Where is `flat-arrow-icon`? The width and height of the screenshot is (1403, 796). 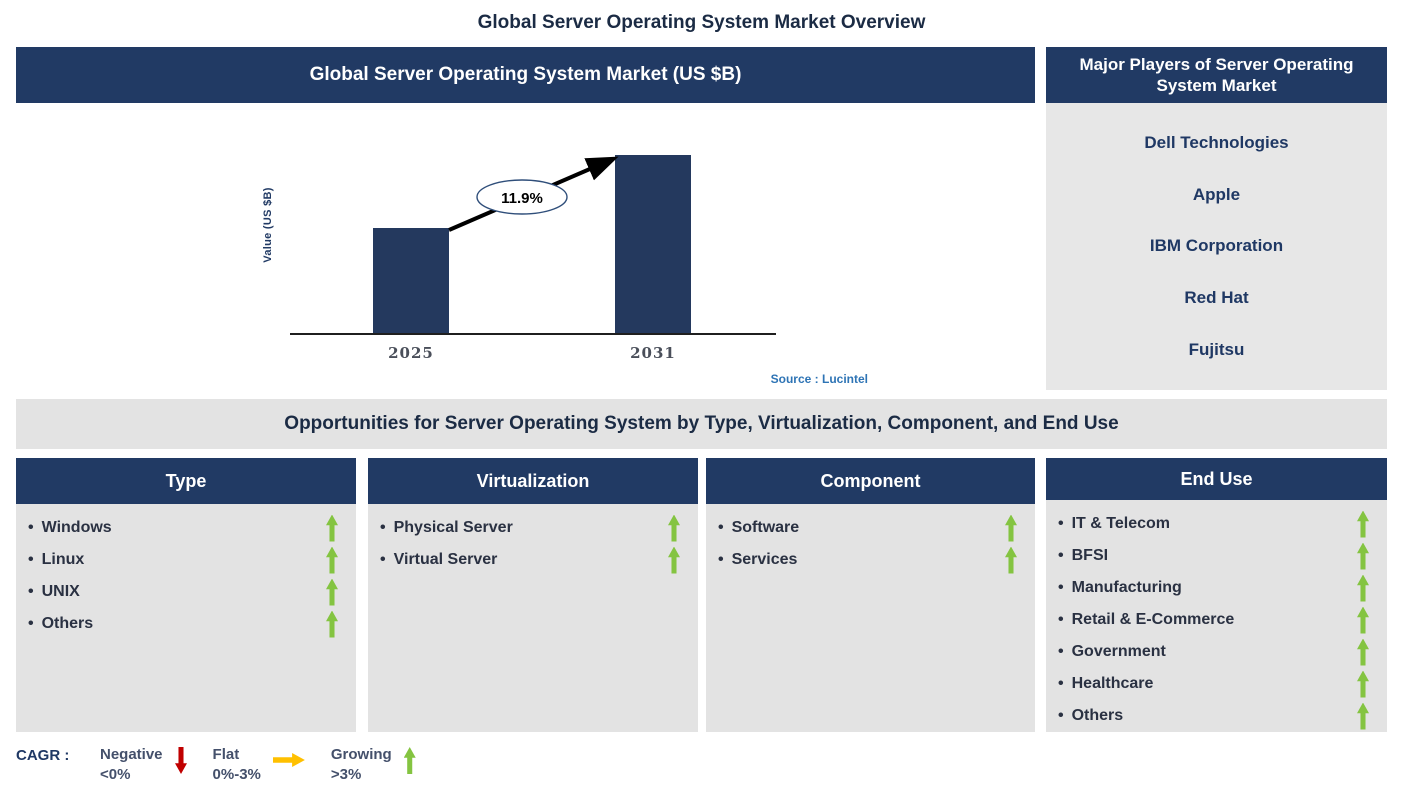
flat-arrow-icon is located at coordinates (288, 760).